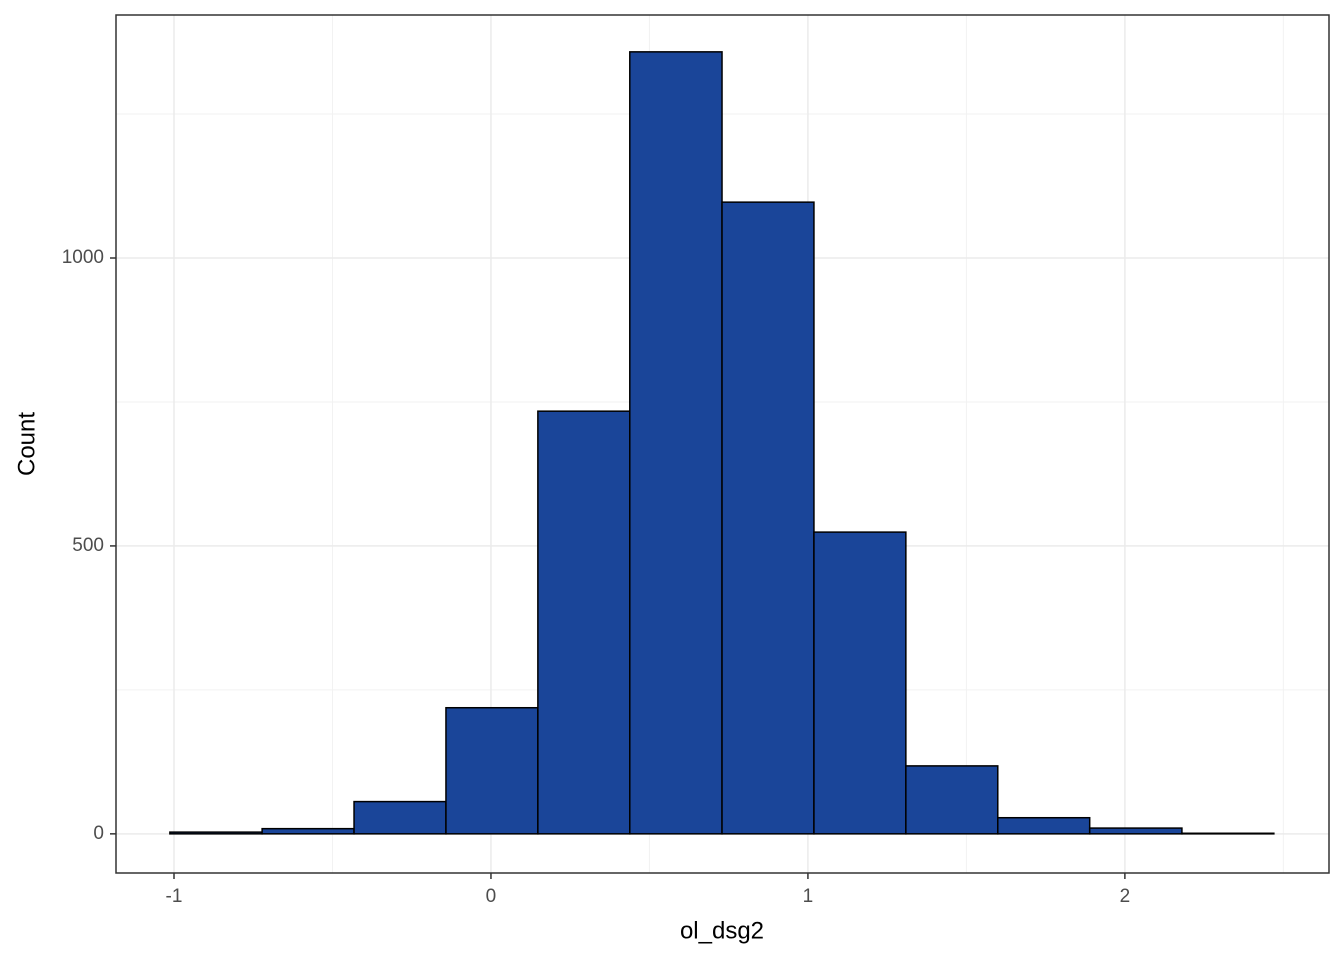 The width and height of the screenshot is (1344, 960). I want to click on x-tick-label: 1, so click(808, 896).